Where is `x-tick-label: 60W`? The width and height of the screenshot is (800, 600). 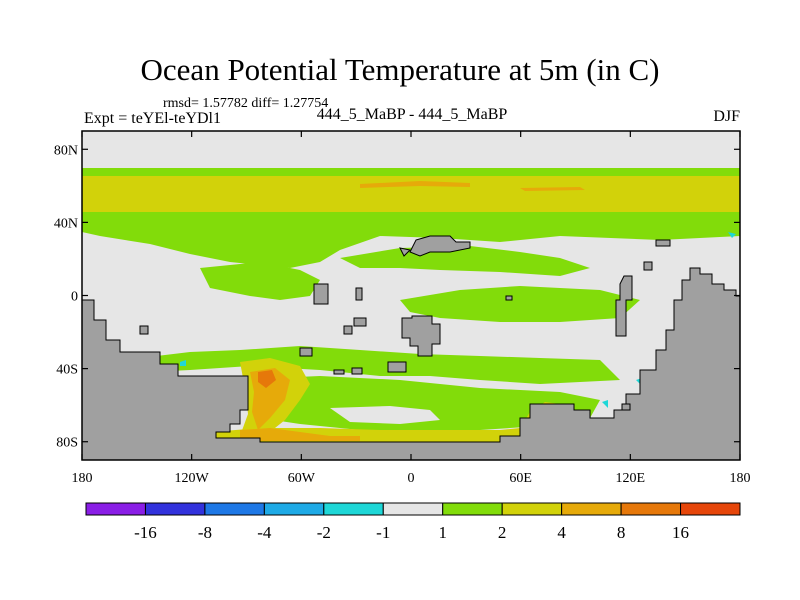
x-tick-label: 60W is located at coordinates (302, 478).